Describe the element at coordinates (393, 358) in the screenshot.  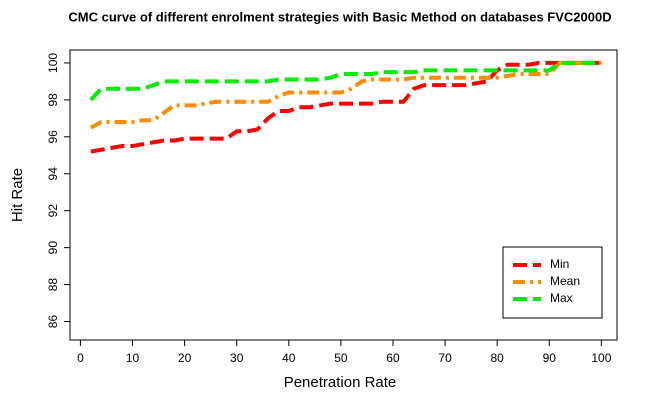
I see `x-tick-label: 60` at that location.